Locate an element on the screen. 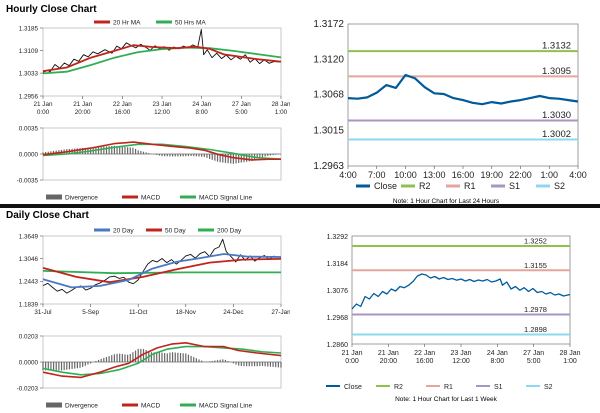 This screenshot has width=600, height=413. x-tick-label: 18-Nov is located at coordinates (186, 312).